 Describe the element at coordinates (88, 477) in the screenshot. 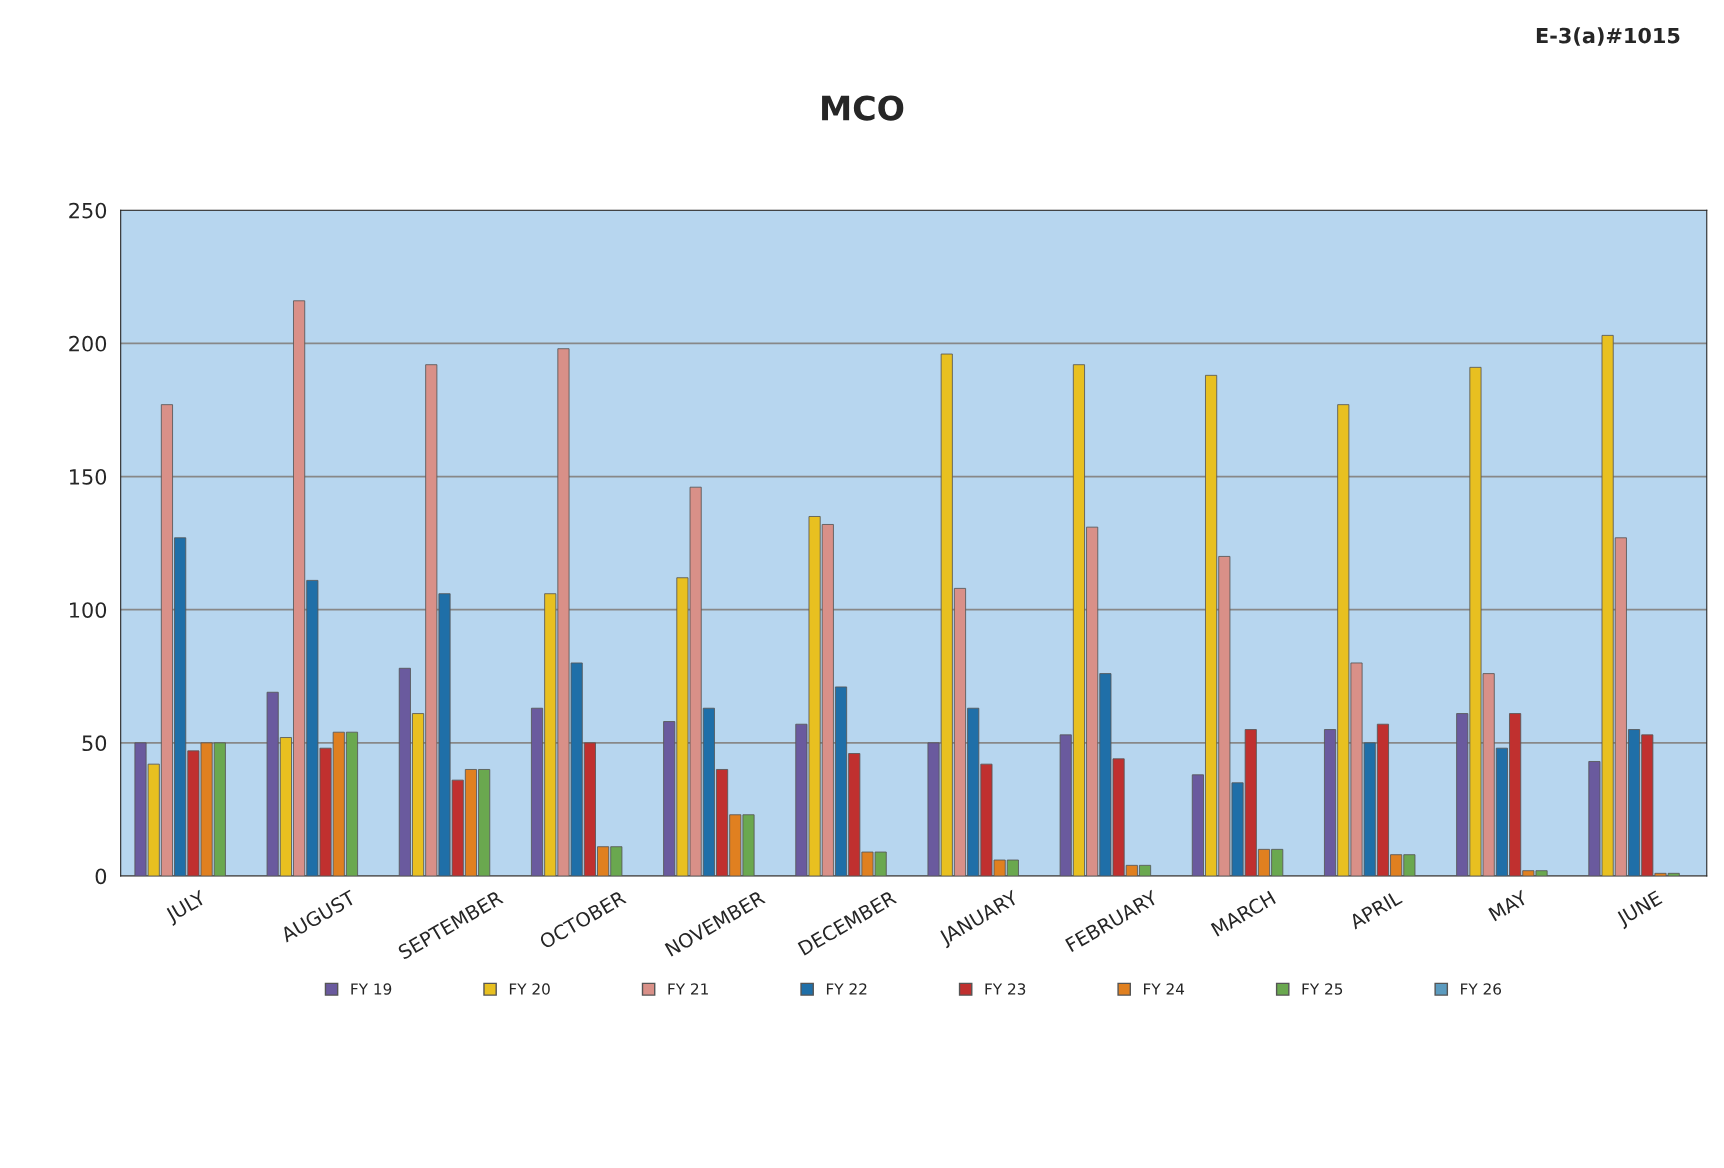

I see `y-tick-label: 150` at that location.